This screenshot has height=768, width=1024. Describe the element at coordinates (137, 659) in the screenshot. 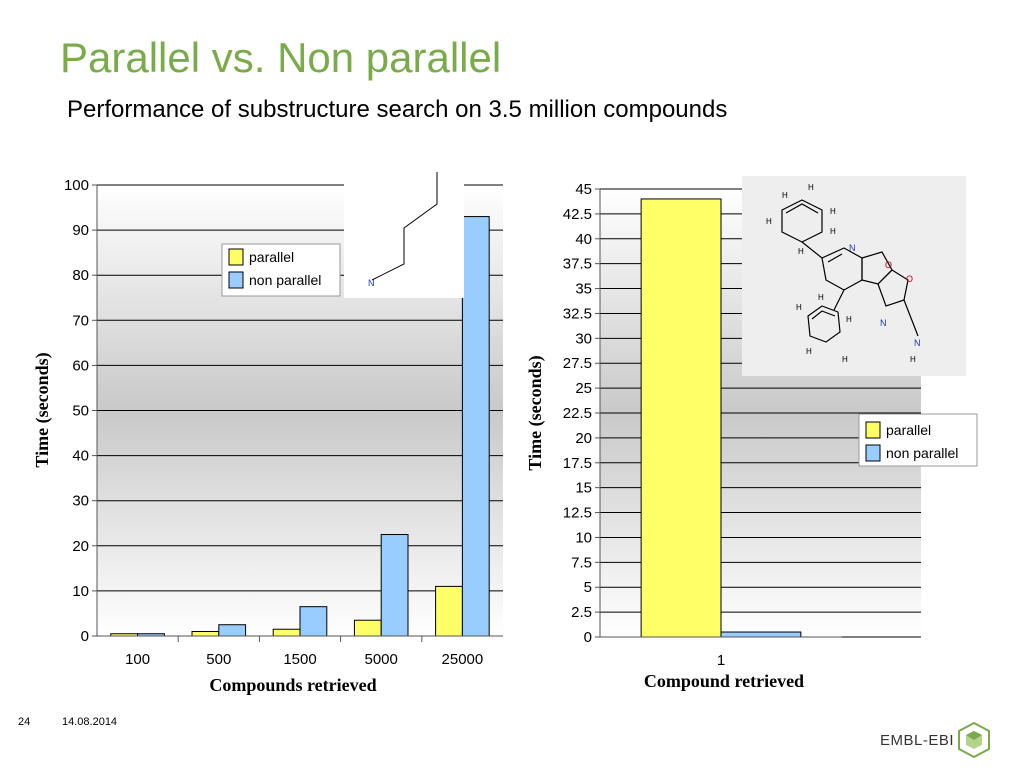

I see `x-tick-label: 100` at that location.